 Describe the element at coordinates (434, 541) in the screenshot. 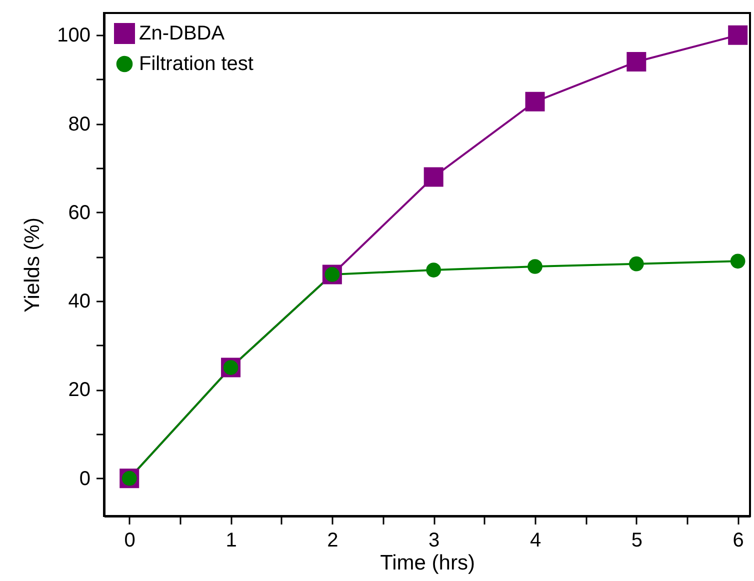

I see `x-tick-label: 3` at that location.